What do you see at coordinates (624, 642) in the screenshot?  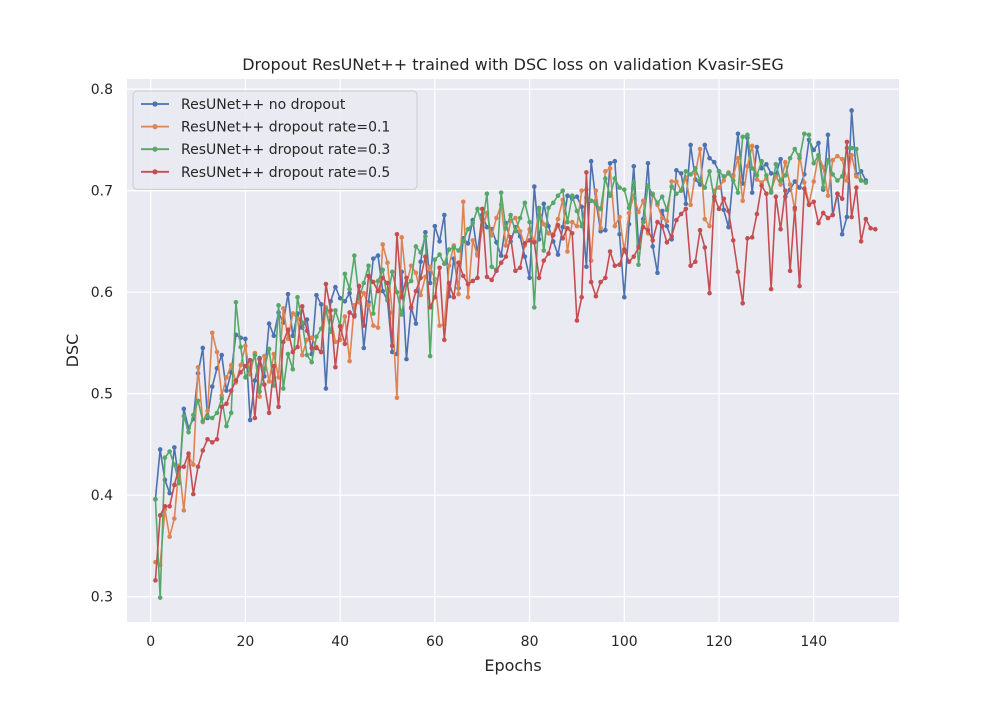 I see `x-tick-label: 100` at bounding box center [624, 642].